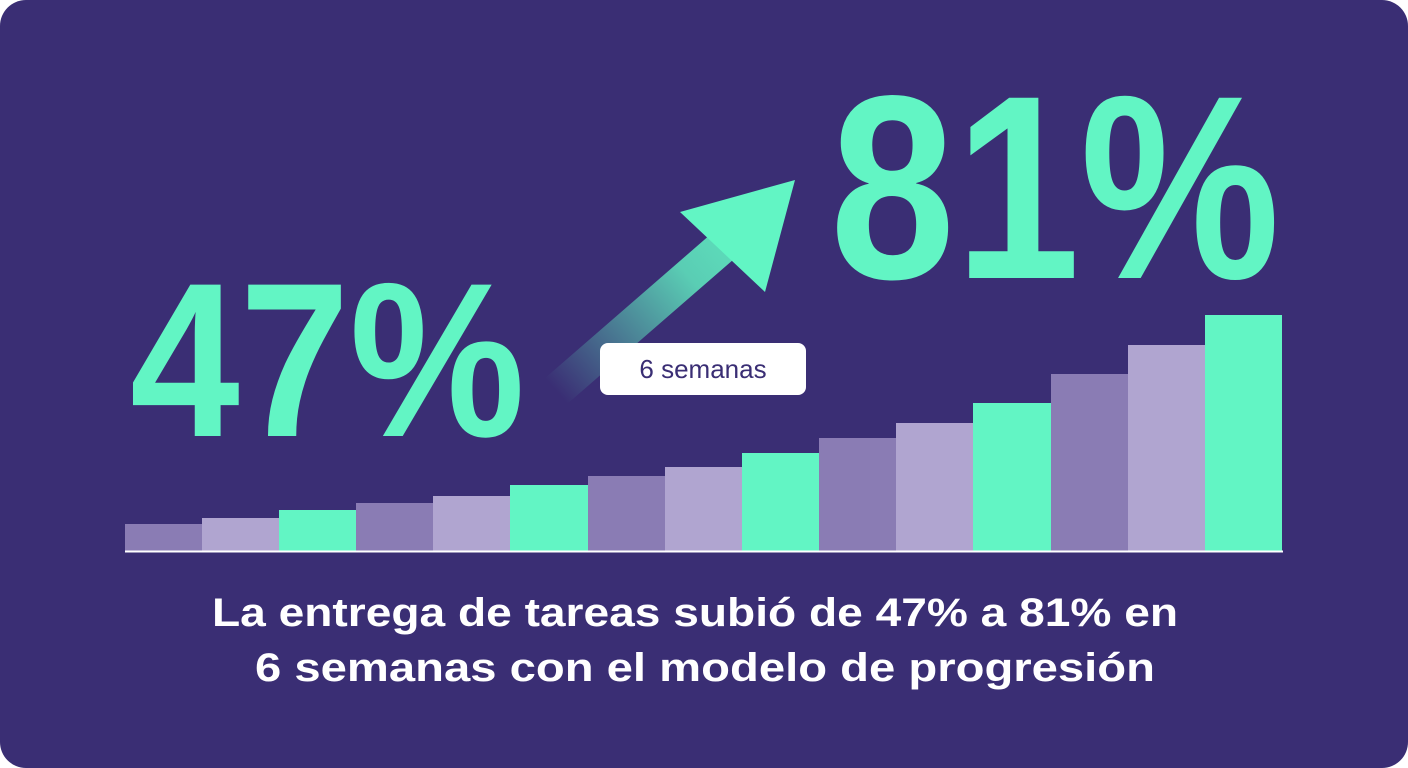  Describe the element at coordinates (642, 316) in the screenshot. I see `arrow-shaft` at that location.